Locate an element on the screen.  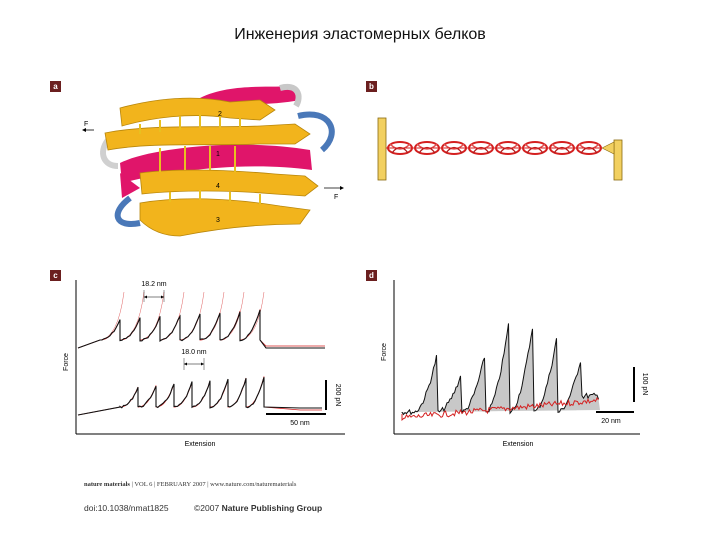
c-ext-scale-label: 50 nm is located at coordinates (300, 423).